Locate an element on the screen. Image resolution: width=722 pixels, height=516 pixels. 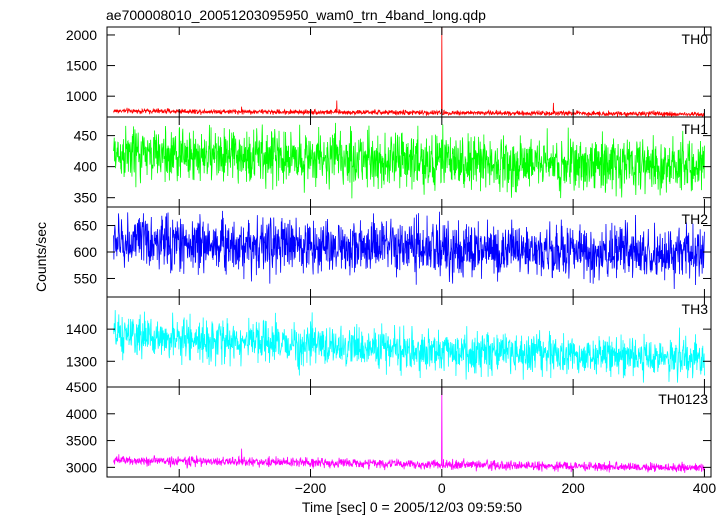
series-name-th0123: TH0123 is located at coordinates (683, 399).